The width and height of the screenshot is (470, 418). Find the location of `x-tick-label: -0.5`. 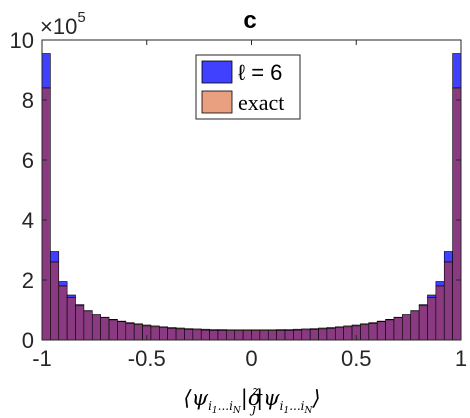

x-tick-label: -0.5 is located at coordinates (147, 358).